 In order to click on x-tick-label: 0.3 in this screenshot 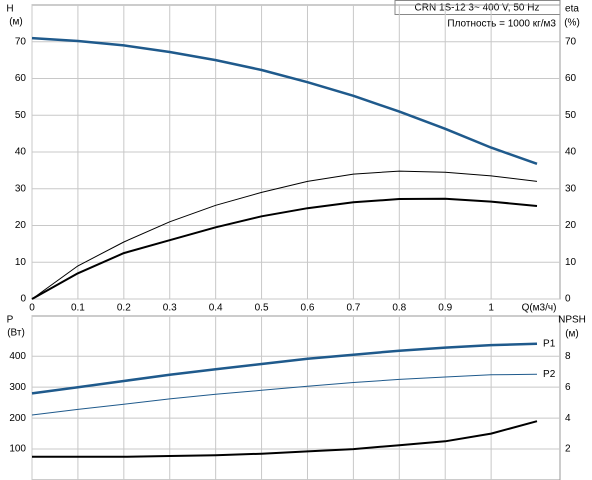, I will do `click(170, 308)`.